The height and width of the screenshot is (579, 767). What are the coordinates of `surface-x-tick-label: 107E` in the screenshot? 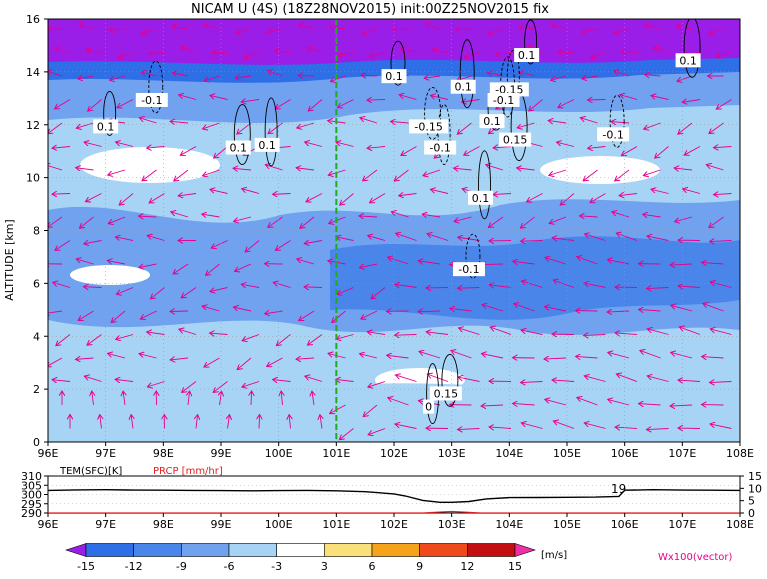 It's located at (682, 524).